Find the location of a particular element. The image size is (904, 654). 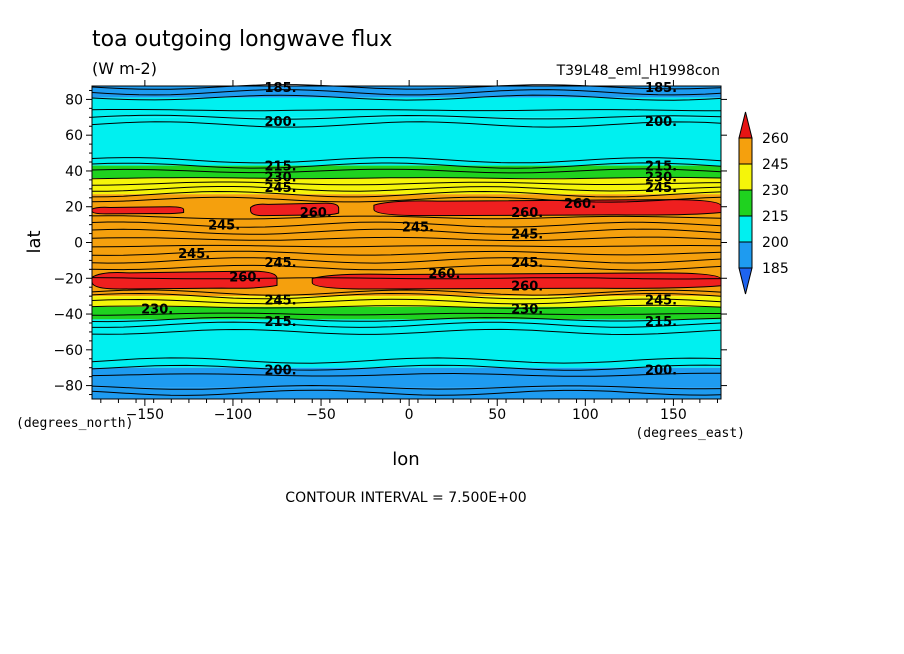

y-tick-label: 80 is located at coordinates (74, 100).